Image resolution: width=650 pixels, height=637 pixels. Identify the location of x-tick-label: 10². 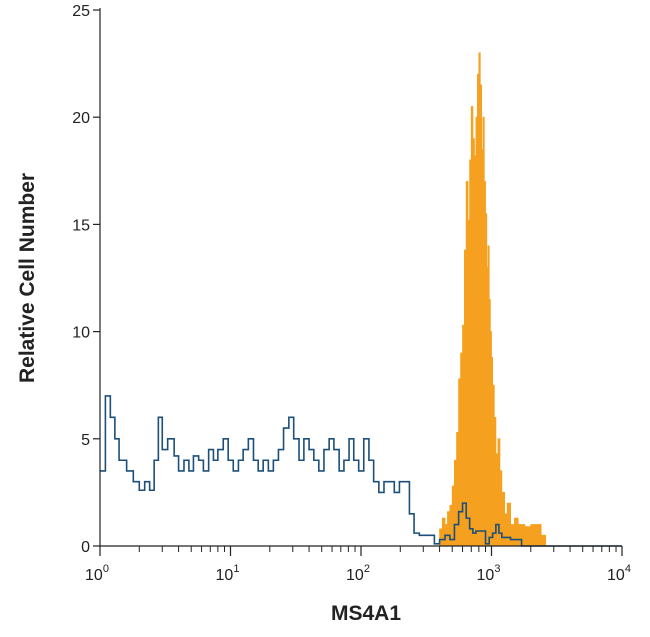
(358, 573).